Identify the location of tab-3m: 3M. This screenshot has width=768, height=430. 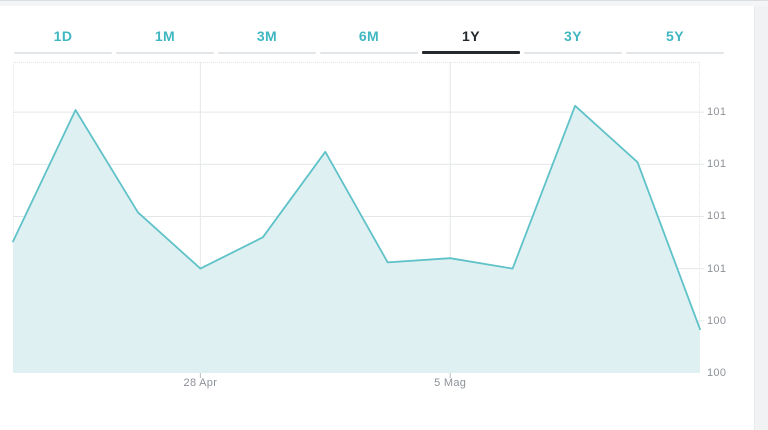
(267, 40).